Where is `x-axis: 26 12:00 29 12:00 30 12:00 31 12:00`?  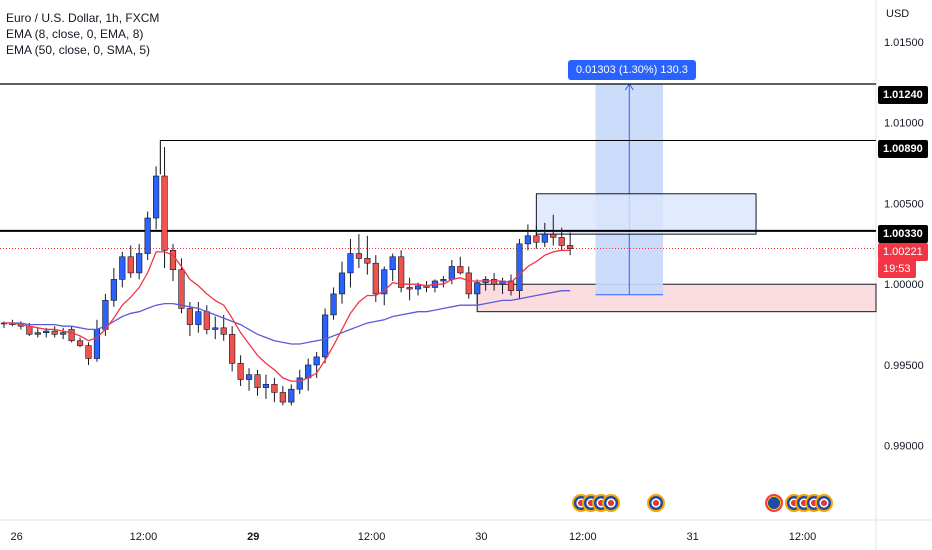 x-axis: 26 12:00 29 12:00 30 12:00 31 12:00 is located at coordinates (414, 537).